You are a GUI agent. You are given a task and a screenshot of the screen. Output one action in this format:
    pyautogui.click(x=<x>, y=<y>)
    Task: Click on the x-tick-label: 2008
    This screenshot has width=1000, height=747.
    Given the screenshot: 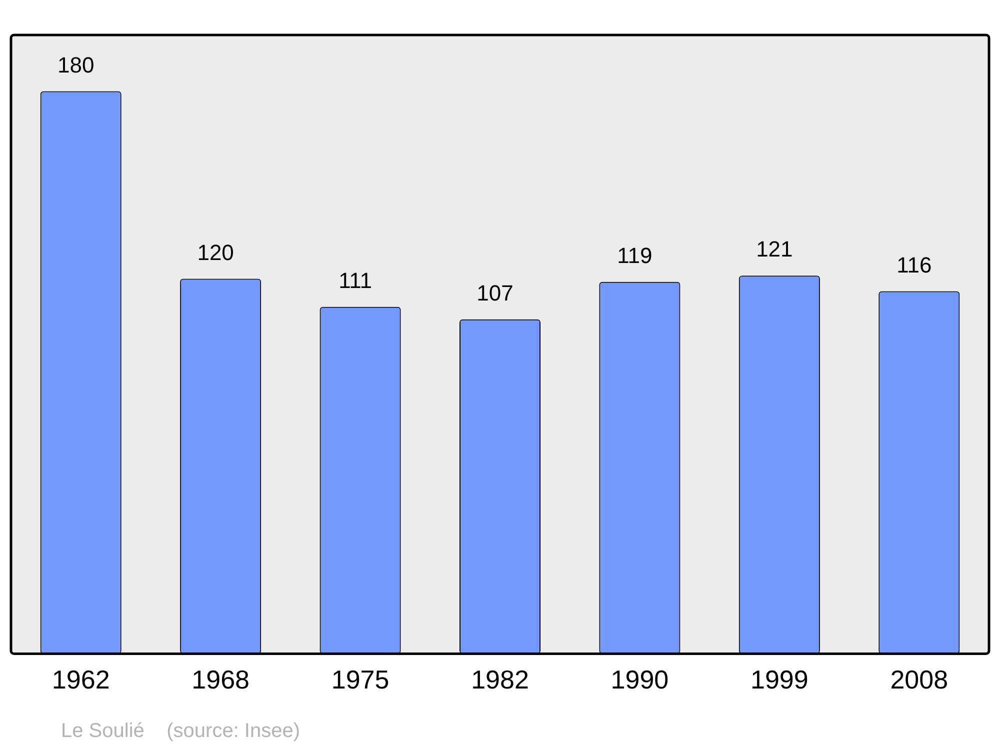 What is the action you would take?
    pyautogui.click(x=919, y=679)
    